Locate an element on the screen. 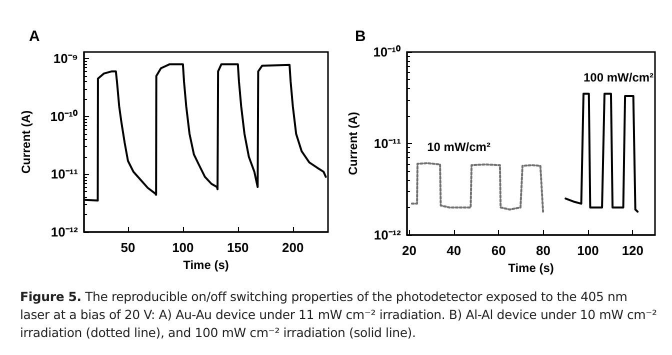 The image size is (672, 355). x-tick-label: 50 is located at coordinates (128, 247).